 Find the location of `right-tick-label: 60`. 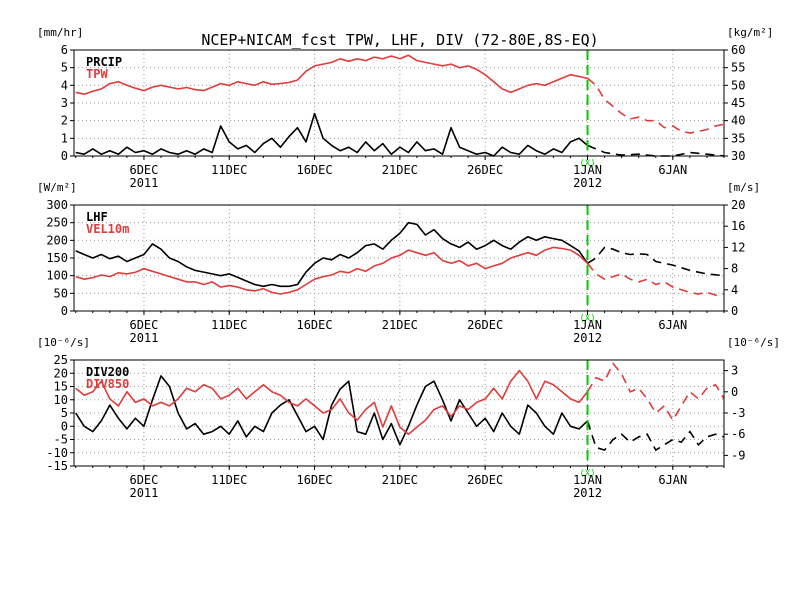

right-tick-label: 60 is located at coordinates (738, 50).